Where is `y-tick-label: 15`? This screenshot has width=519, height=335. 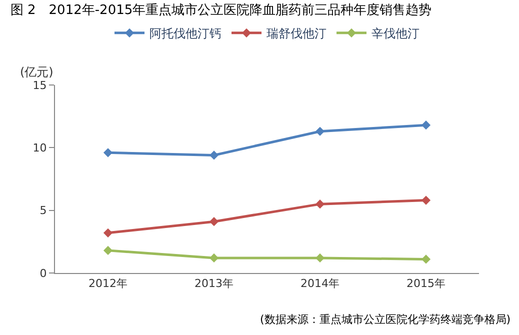 y-tick-label: 15 is located at coordinates (39, 85).